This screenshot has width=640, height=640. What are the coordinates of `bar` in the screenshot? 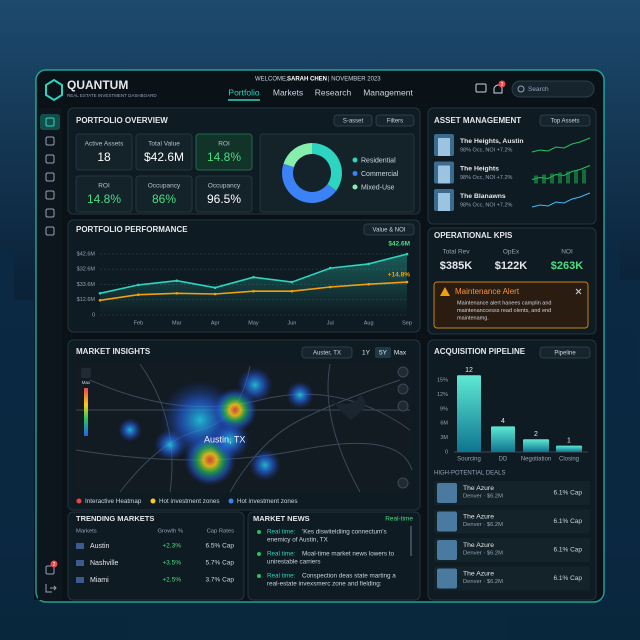 It's located at (503, 439).